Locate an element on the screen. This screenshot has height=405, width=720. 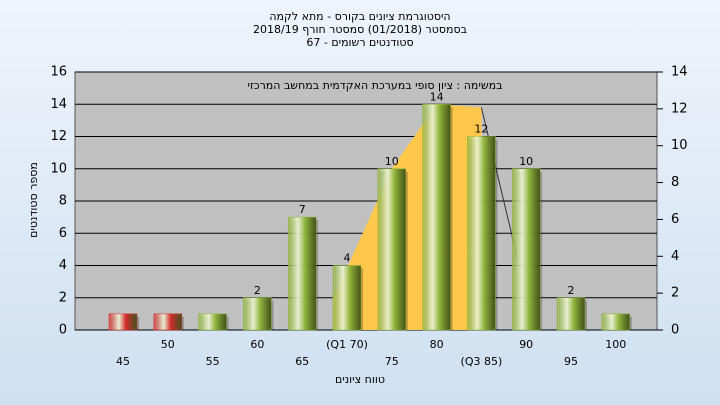
data-label: 14 is located at coordinates (437, 96).